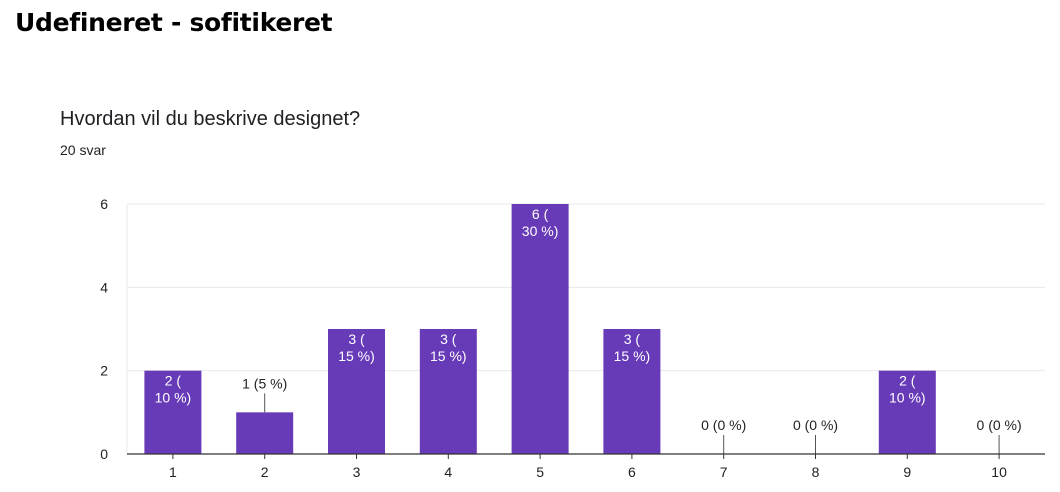 Image resolution: width=1060 pixels, height=492 pixels. I want to click on x-tick-label-9: 9, so click(907, 472).